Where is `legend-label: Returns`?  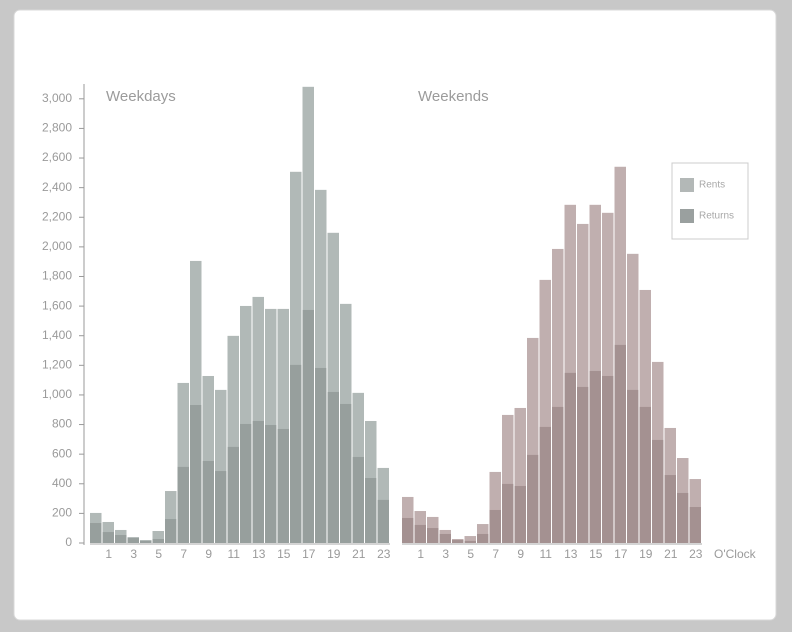 legend-label: Returns is located at coordinates (716, 216).